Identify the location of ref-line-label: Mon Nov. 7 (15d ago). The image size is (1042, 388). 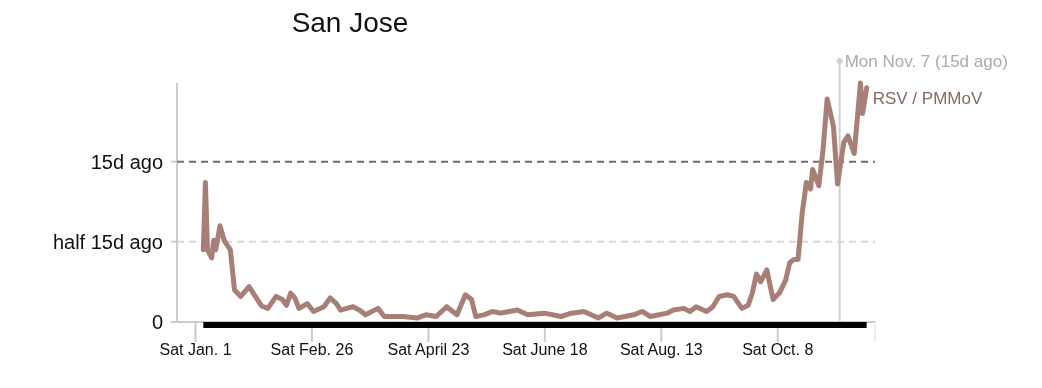
(926, 61).